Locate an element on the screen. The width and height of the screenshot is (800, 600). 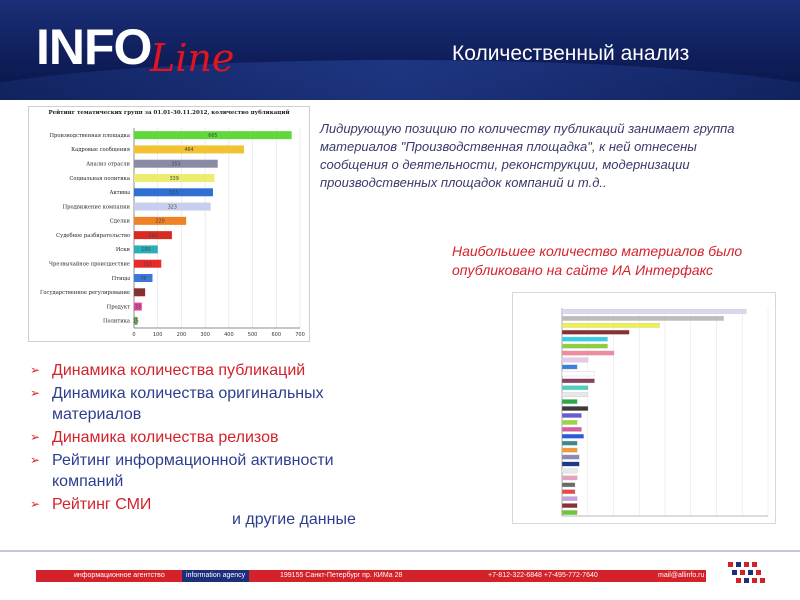
data-label: 339 is located at coordinates (174, 179).